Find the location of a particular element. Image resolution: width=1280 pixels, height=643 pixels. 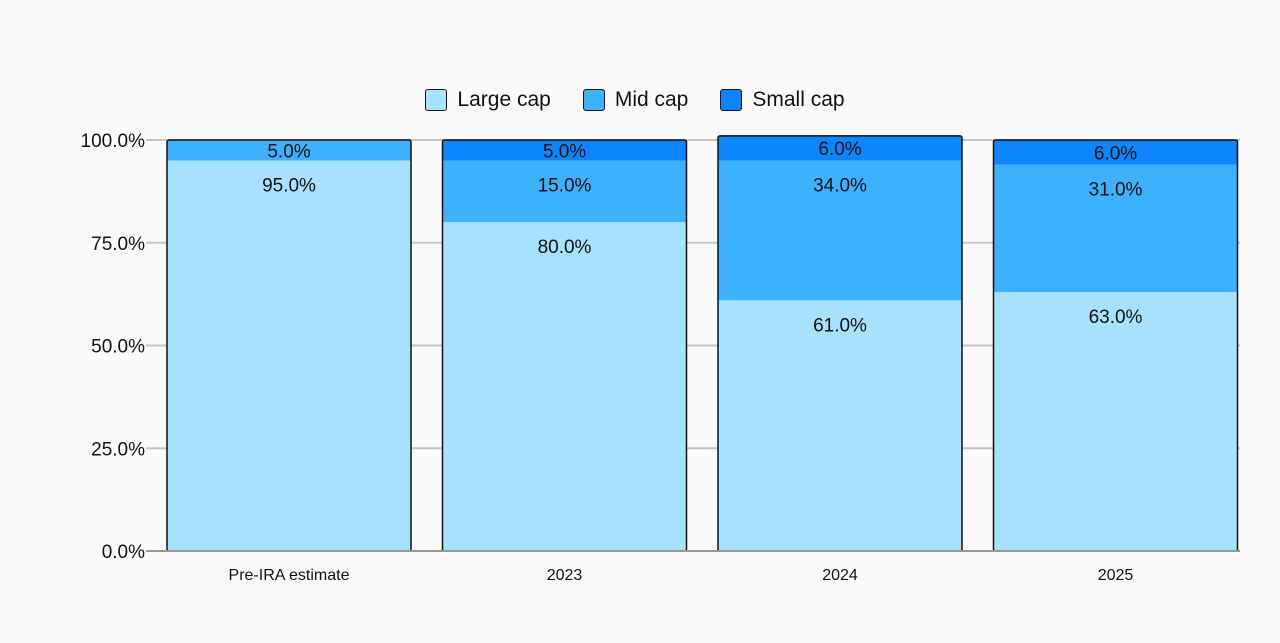

legend-item-large-cap: Large cap is located at coordinates (488, 100).